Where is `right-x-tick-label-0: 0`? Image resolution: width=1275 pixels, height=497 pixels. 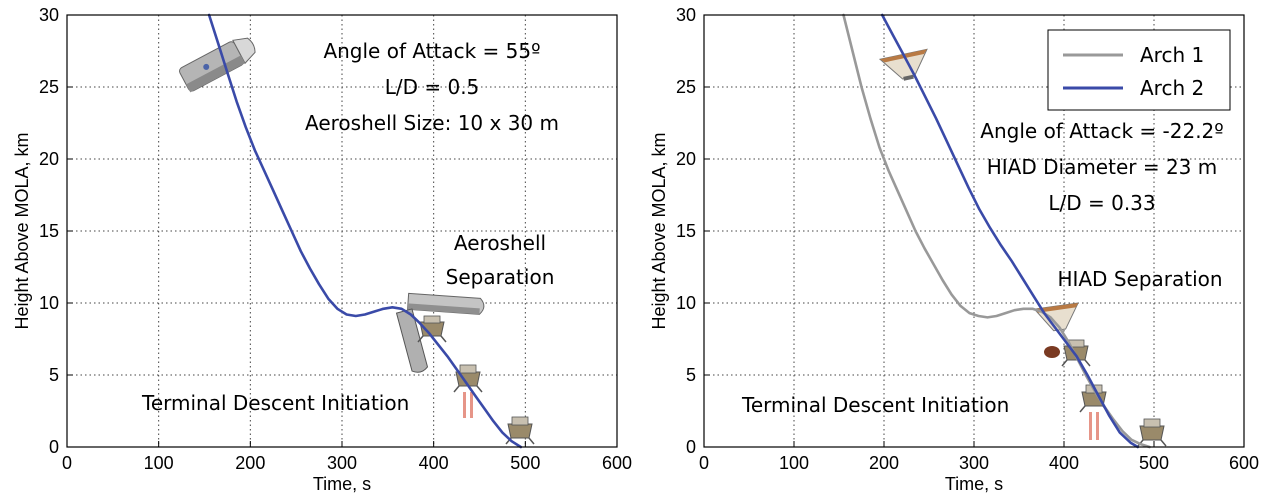 right-x-tick-label-0: 0 is located at coordinates (704, 463).